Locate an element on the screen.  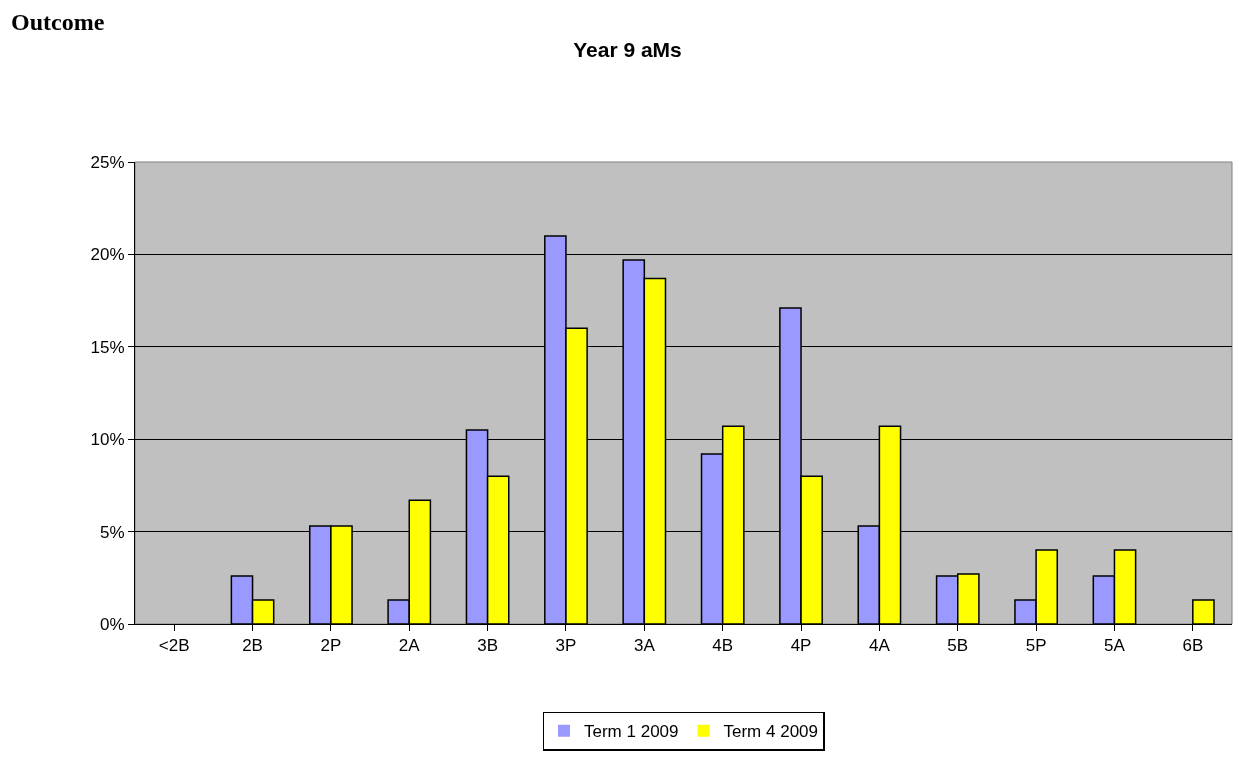
x-tick-label: 3P is located at coordinates (566, 646).